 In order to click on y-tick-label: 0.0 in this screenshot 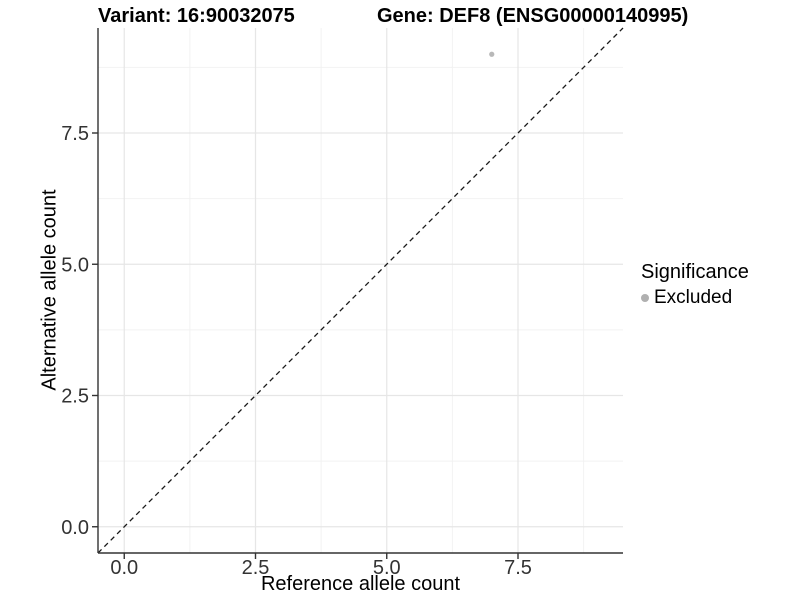, I will do `click(75, 528)`.